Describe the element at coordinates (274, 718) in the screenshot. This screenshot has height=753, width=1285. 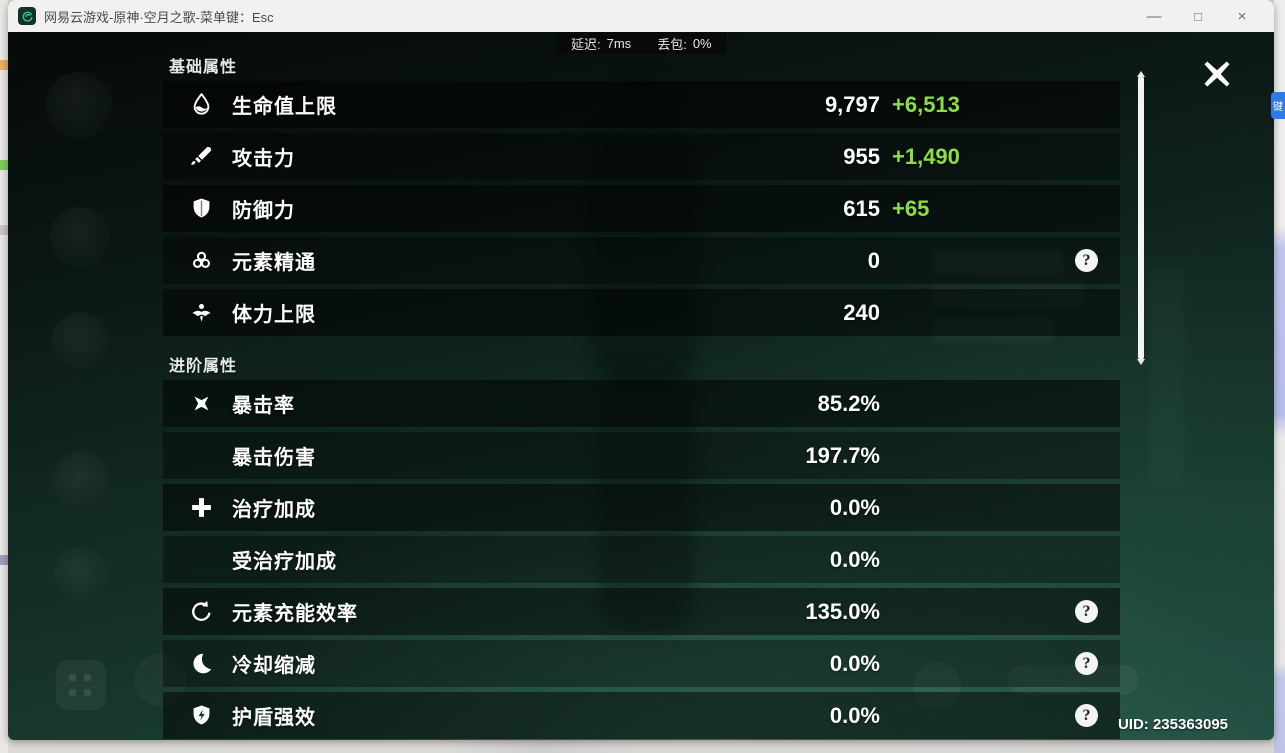
I see `stat-label: 护盾强效` at that location.